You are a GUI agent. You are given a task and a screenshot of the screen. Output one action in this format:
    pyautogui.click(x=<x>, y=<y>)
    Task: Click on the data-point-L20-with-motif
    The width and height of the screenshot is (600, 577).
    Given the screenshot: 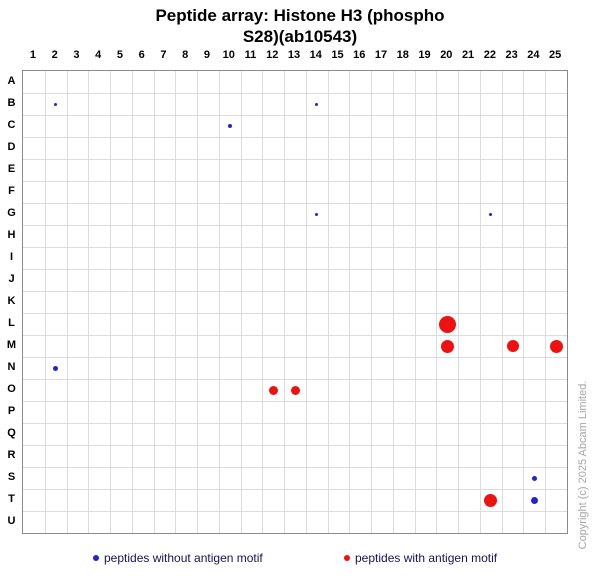 What is the action you would take?
    pyautogui.click(x=447, y=324)
    